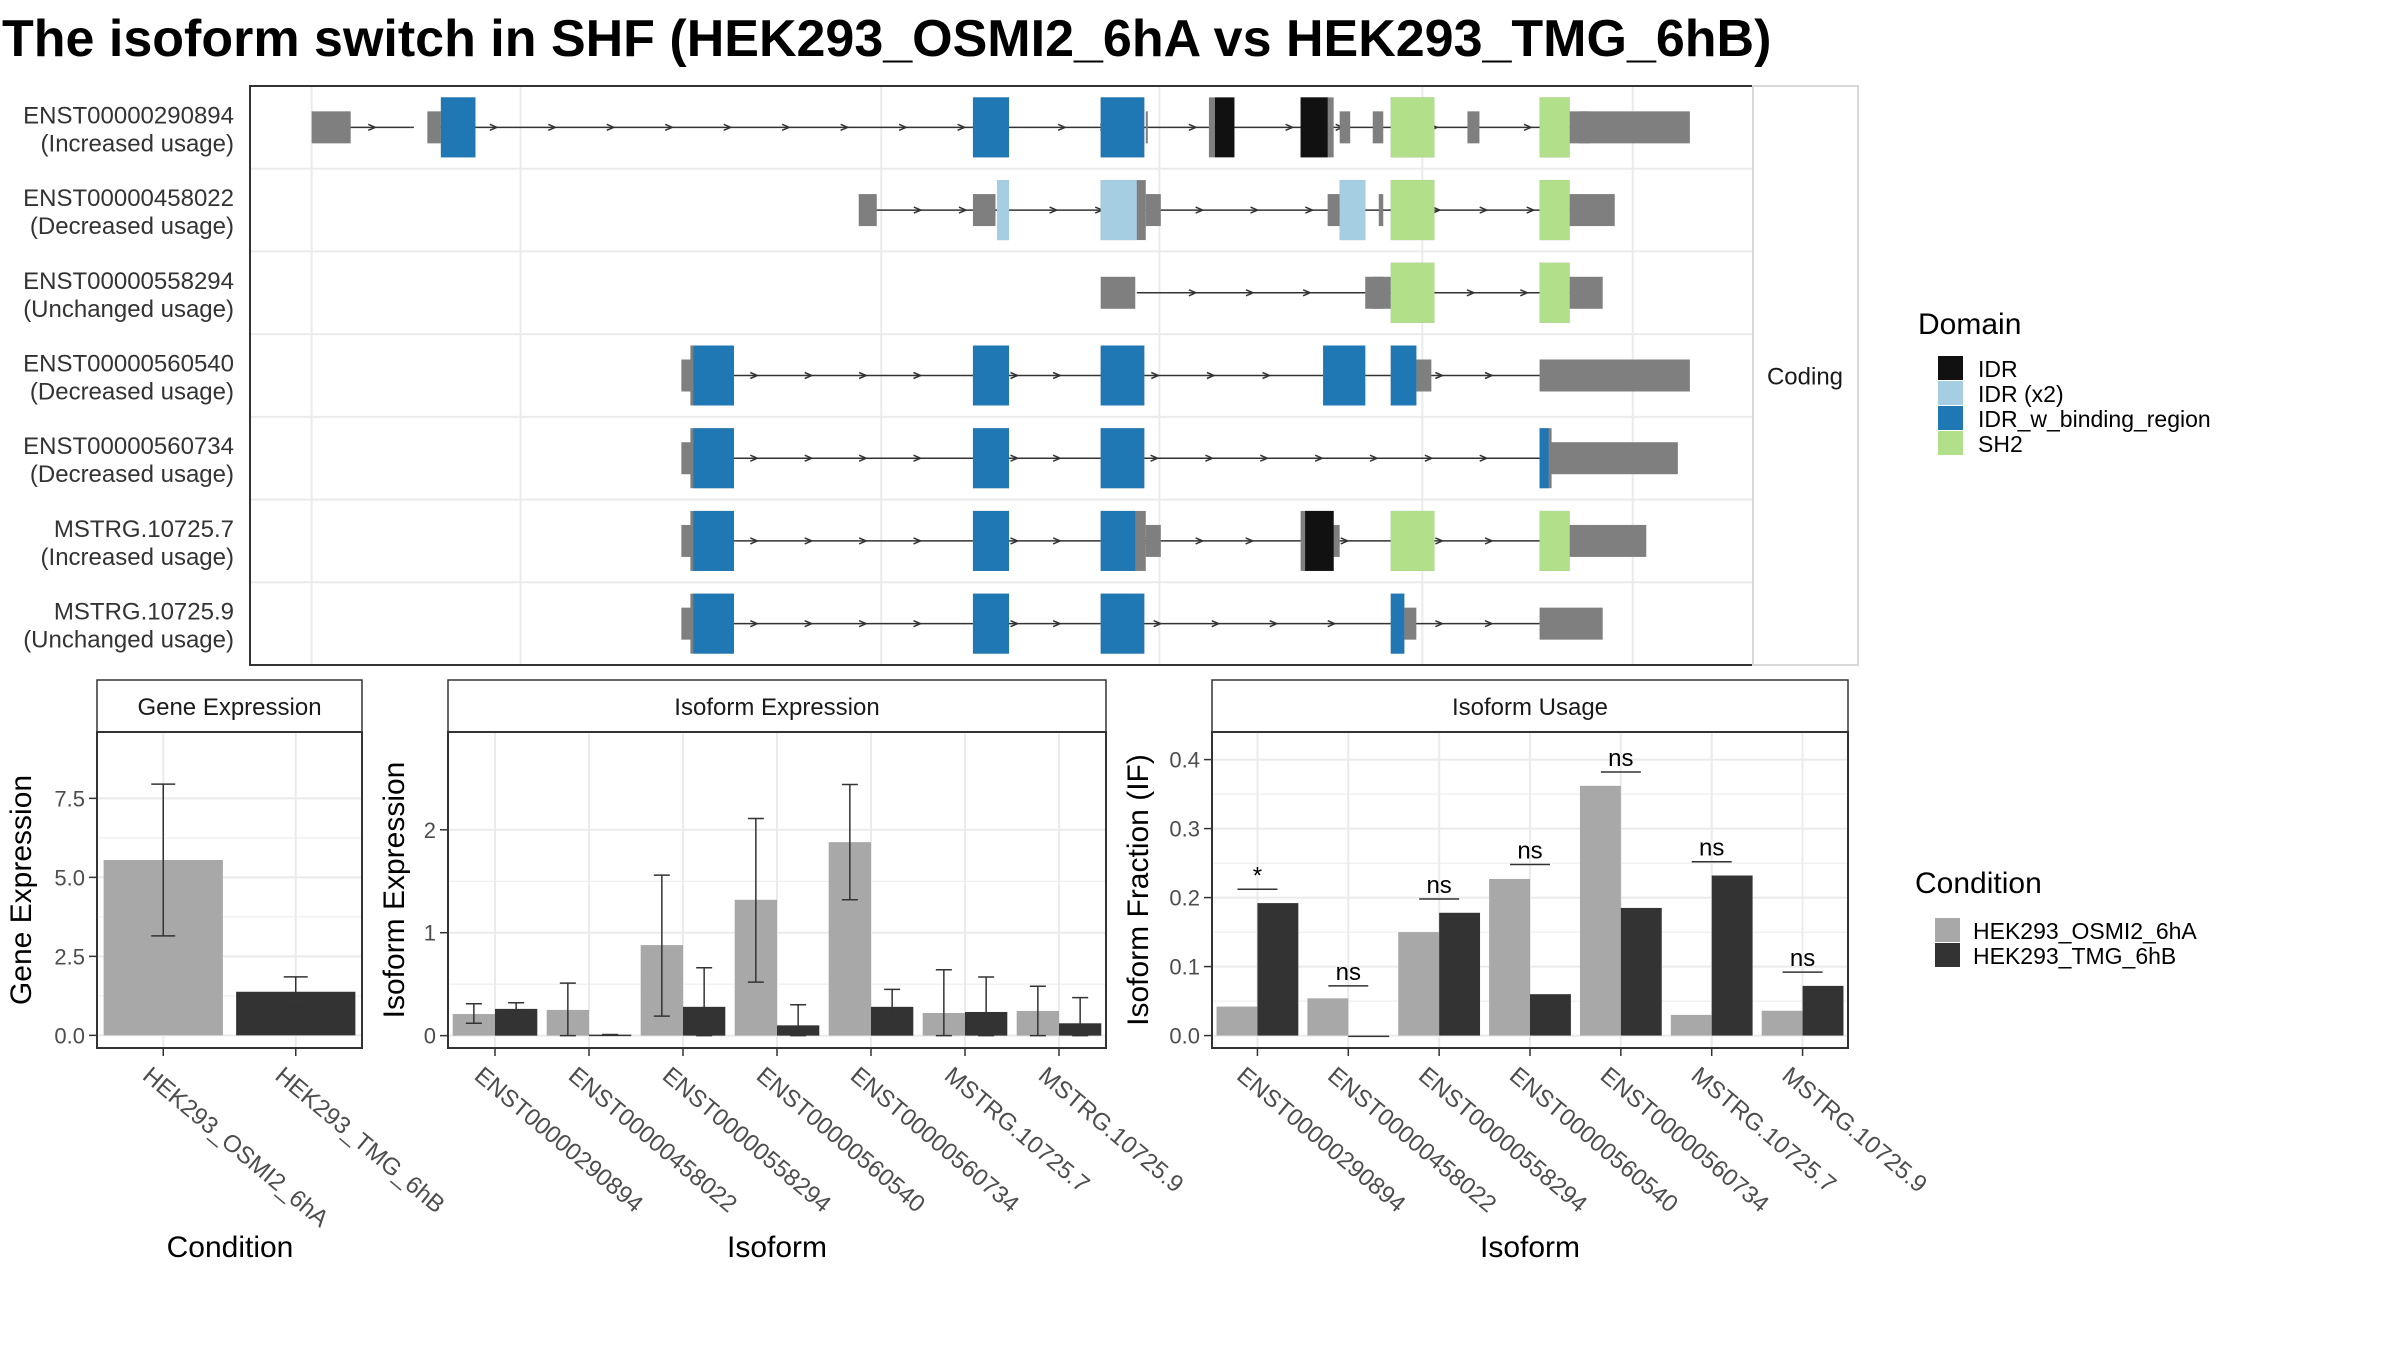 The image size is (2400, 1355). Describe the element at coordinates (2074, 956) in the screenshot. I see `condition-legend-label: HEK293_TMG_6hB` at that location.